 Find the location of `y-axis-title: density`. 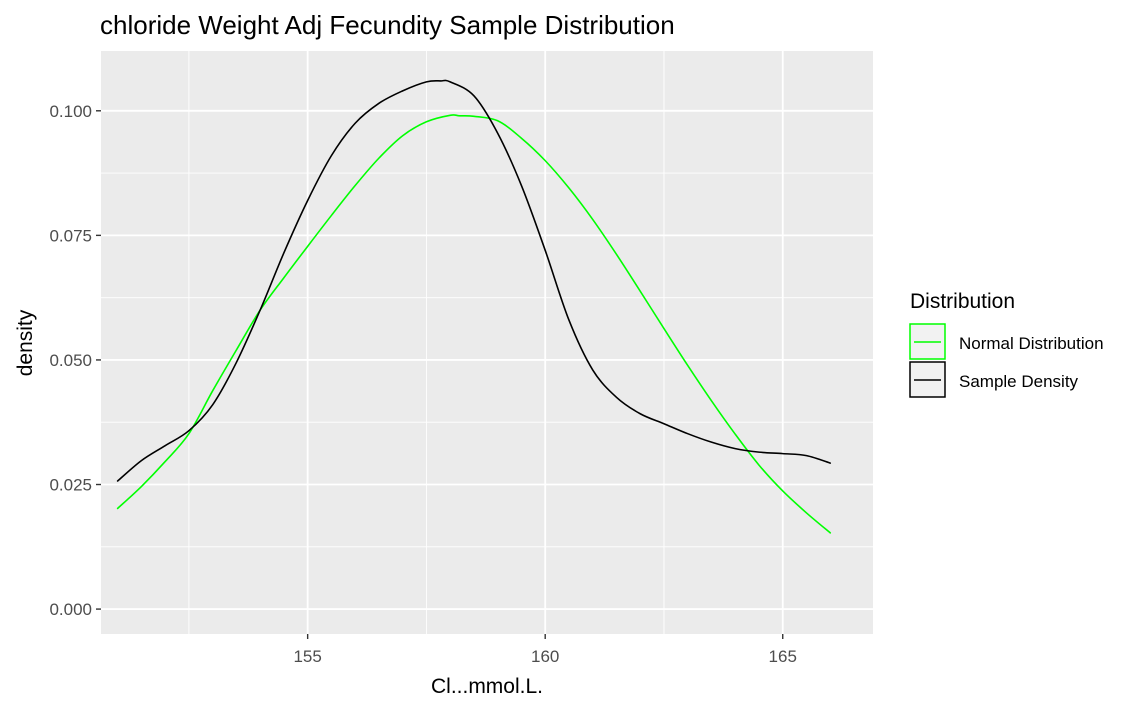

y-axis-title: density is located at coordinates (25, 342).